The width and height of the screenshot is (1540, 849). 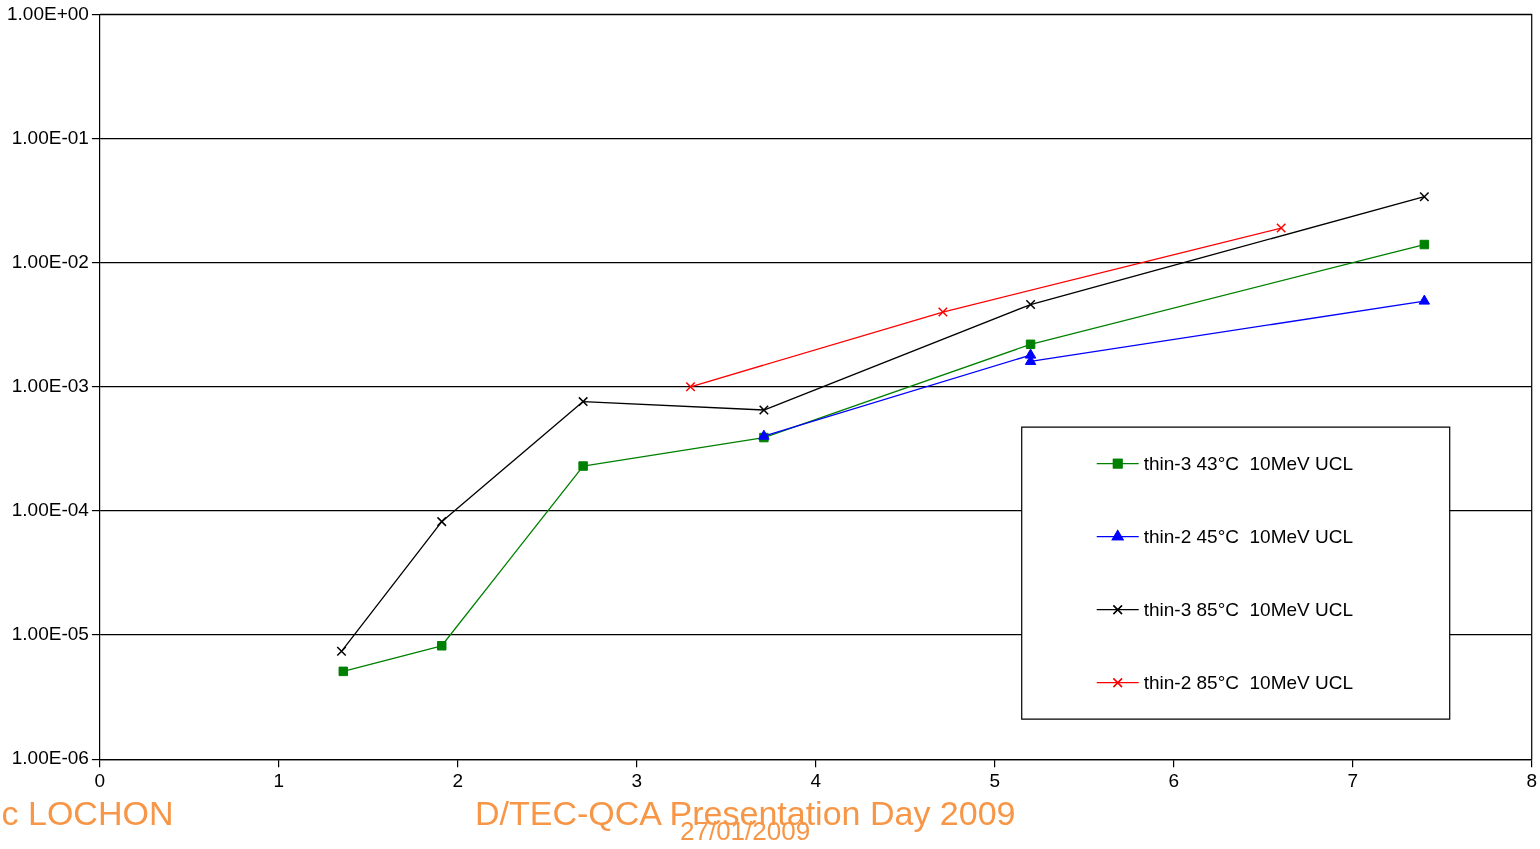 What do you see at coordinates (816, 780) in the screenshot?
I see `x-tick-label: 4` at bounding box center [816, 780].